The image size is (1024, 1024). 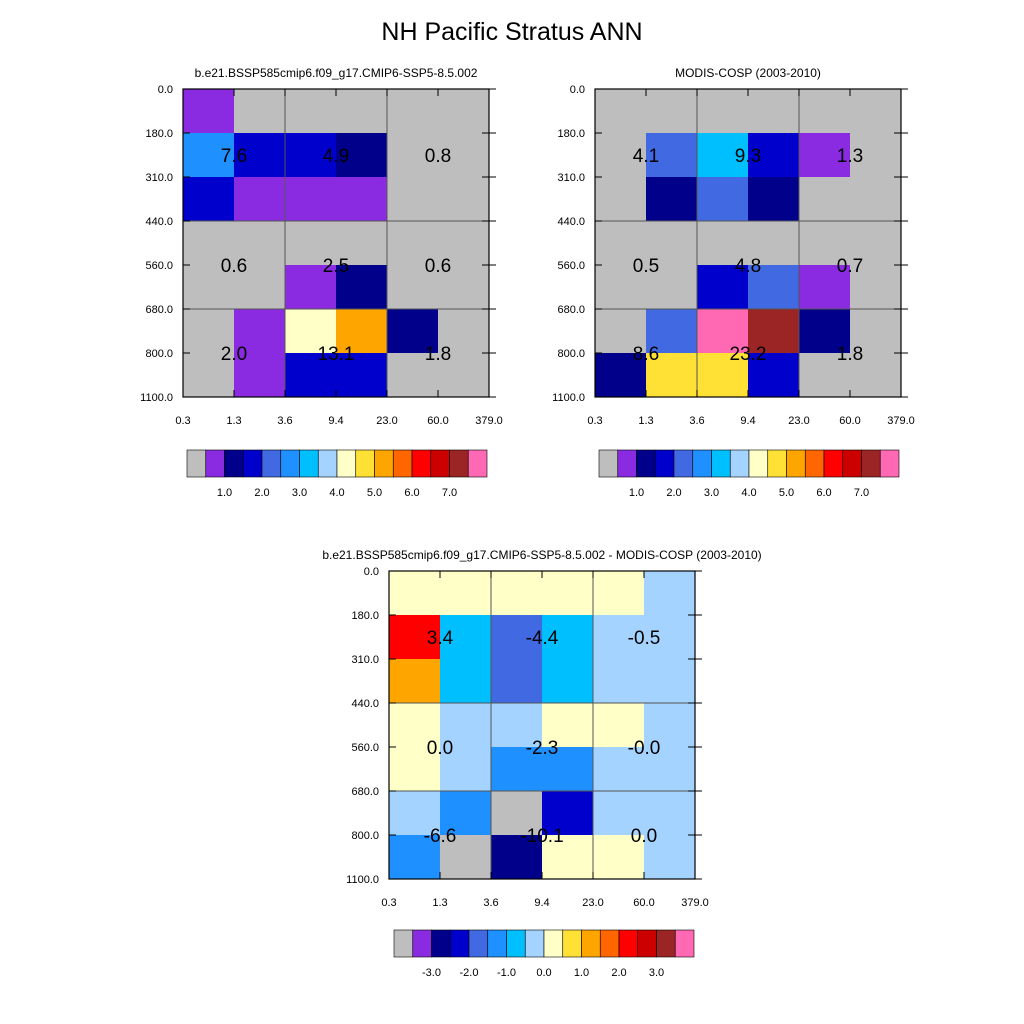 What do you see at coordinates (438, 354) in the screenshot?
I see `block-value-label: 1.8` at bounding box center [438, 354].